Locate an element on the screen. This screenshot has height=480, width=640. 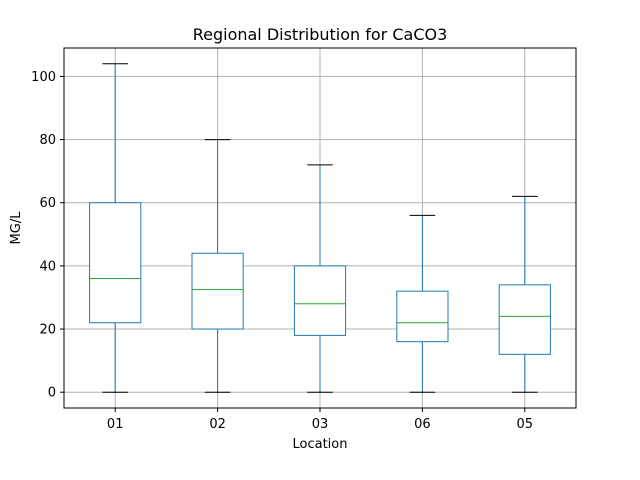
x-axis-label: Location is located at coordinates (320, 444).